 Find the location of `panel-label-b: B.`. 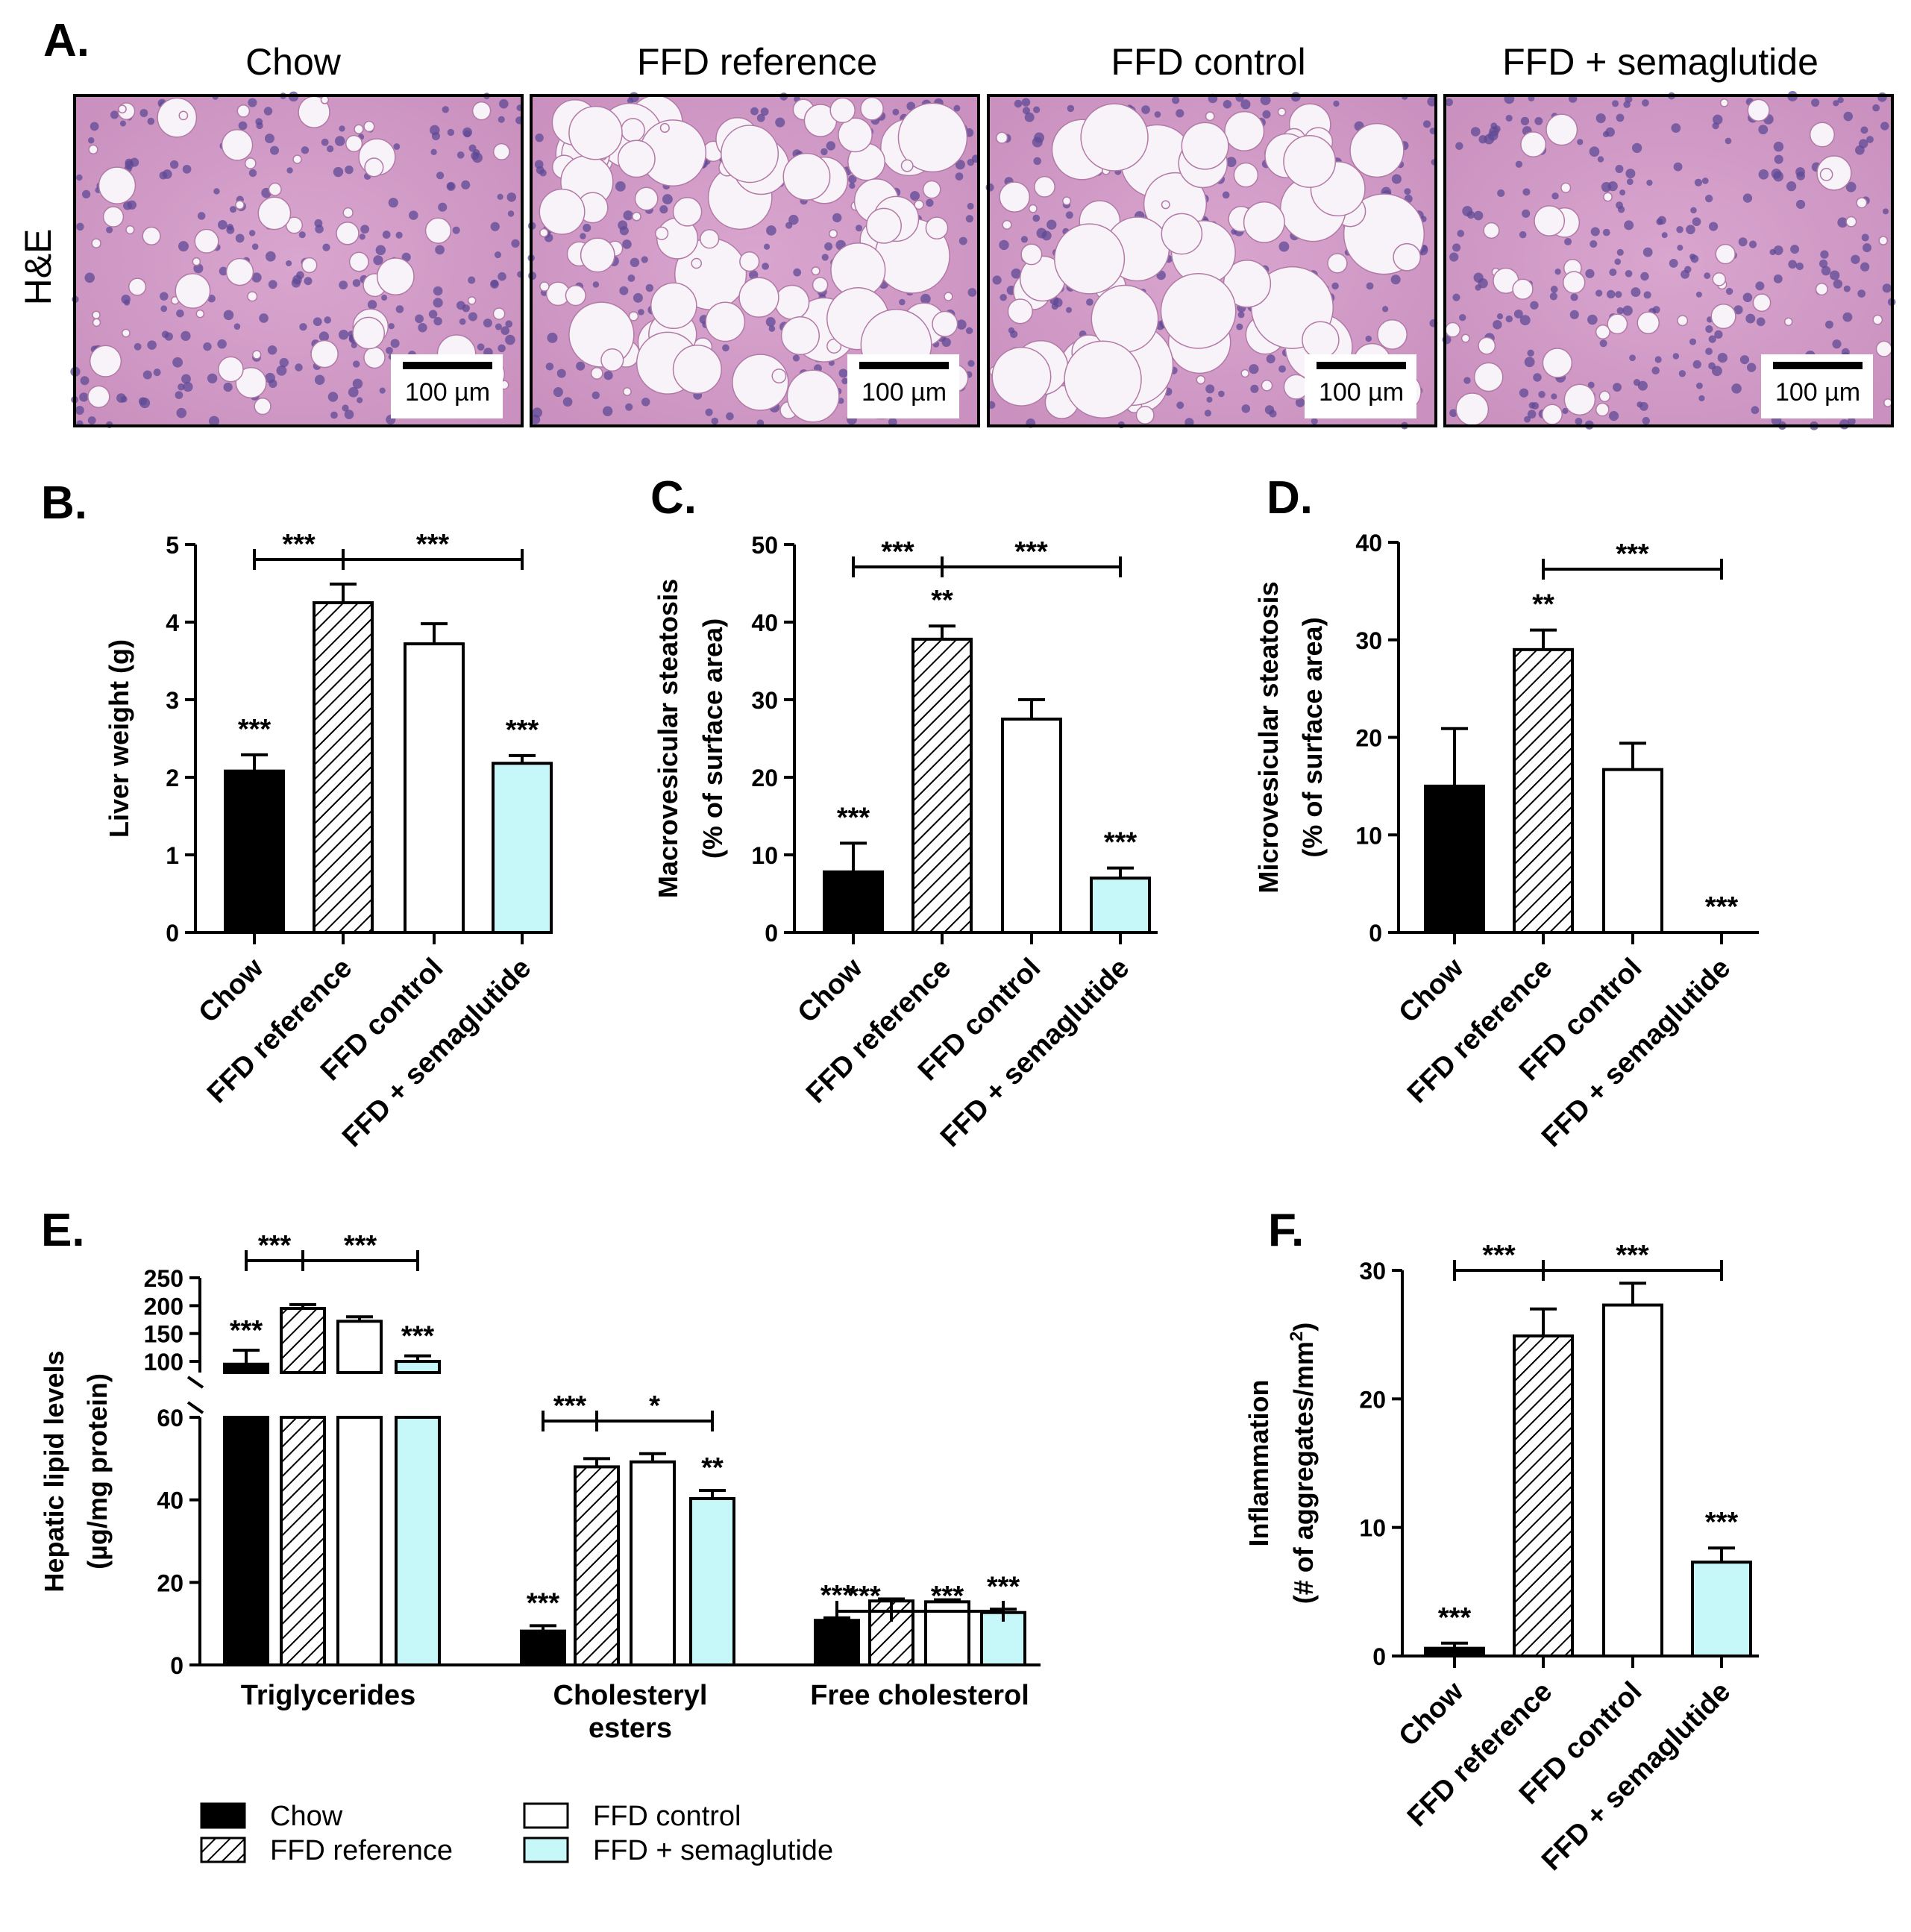

panel-label-b: B. is located at coordinates (64, 503).